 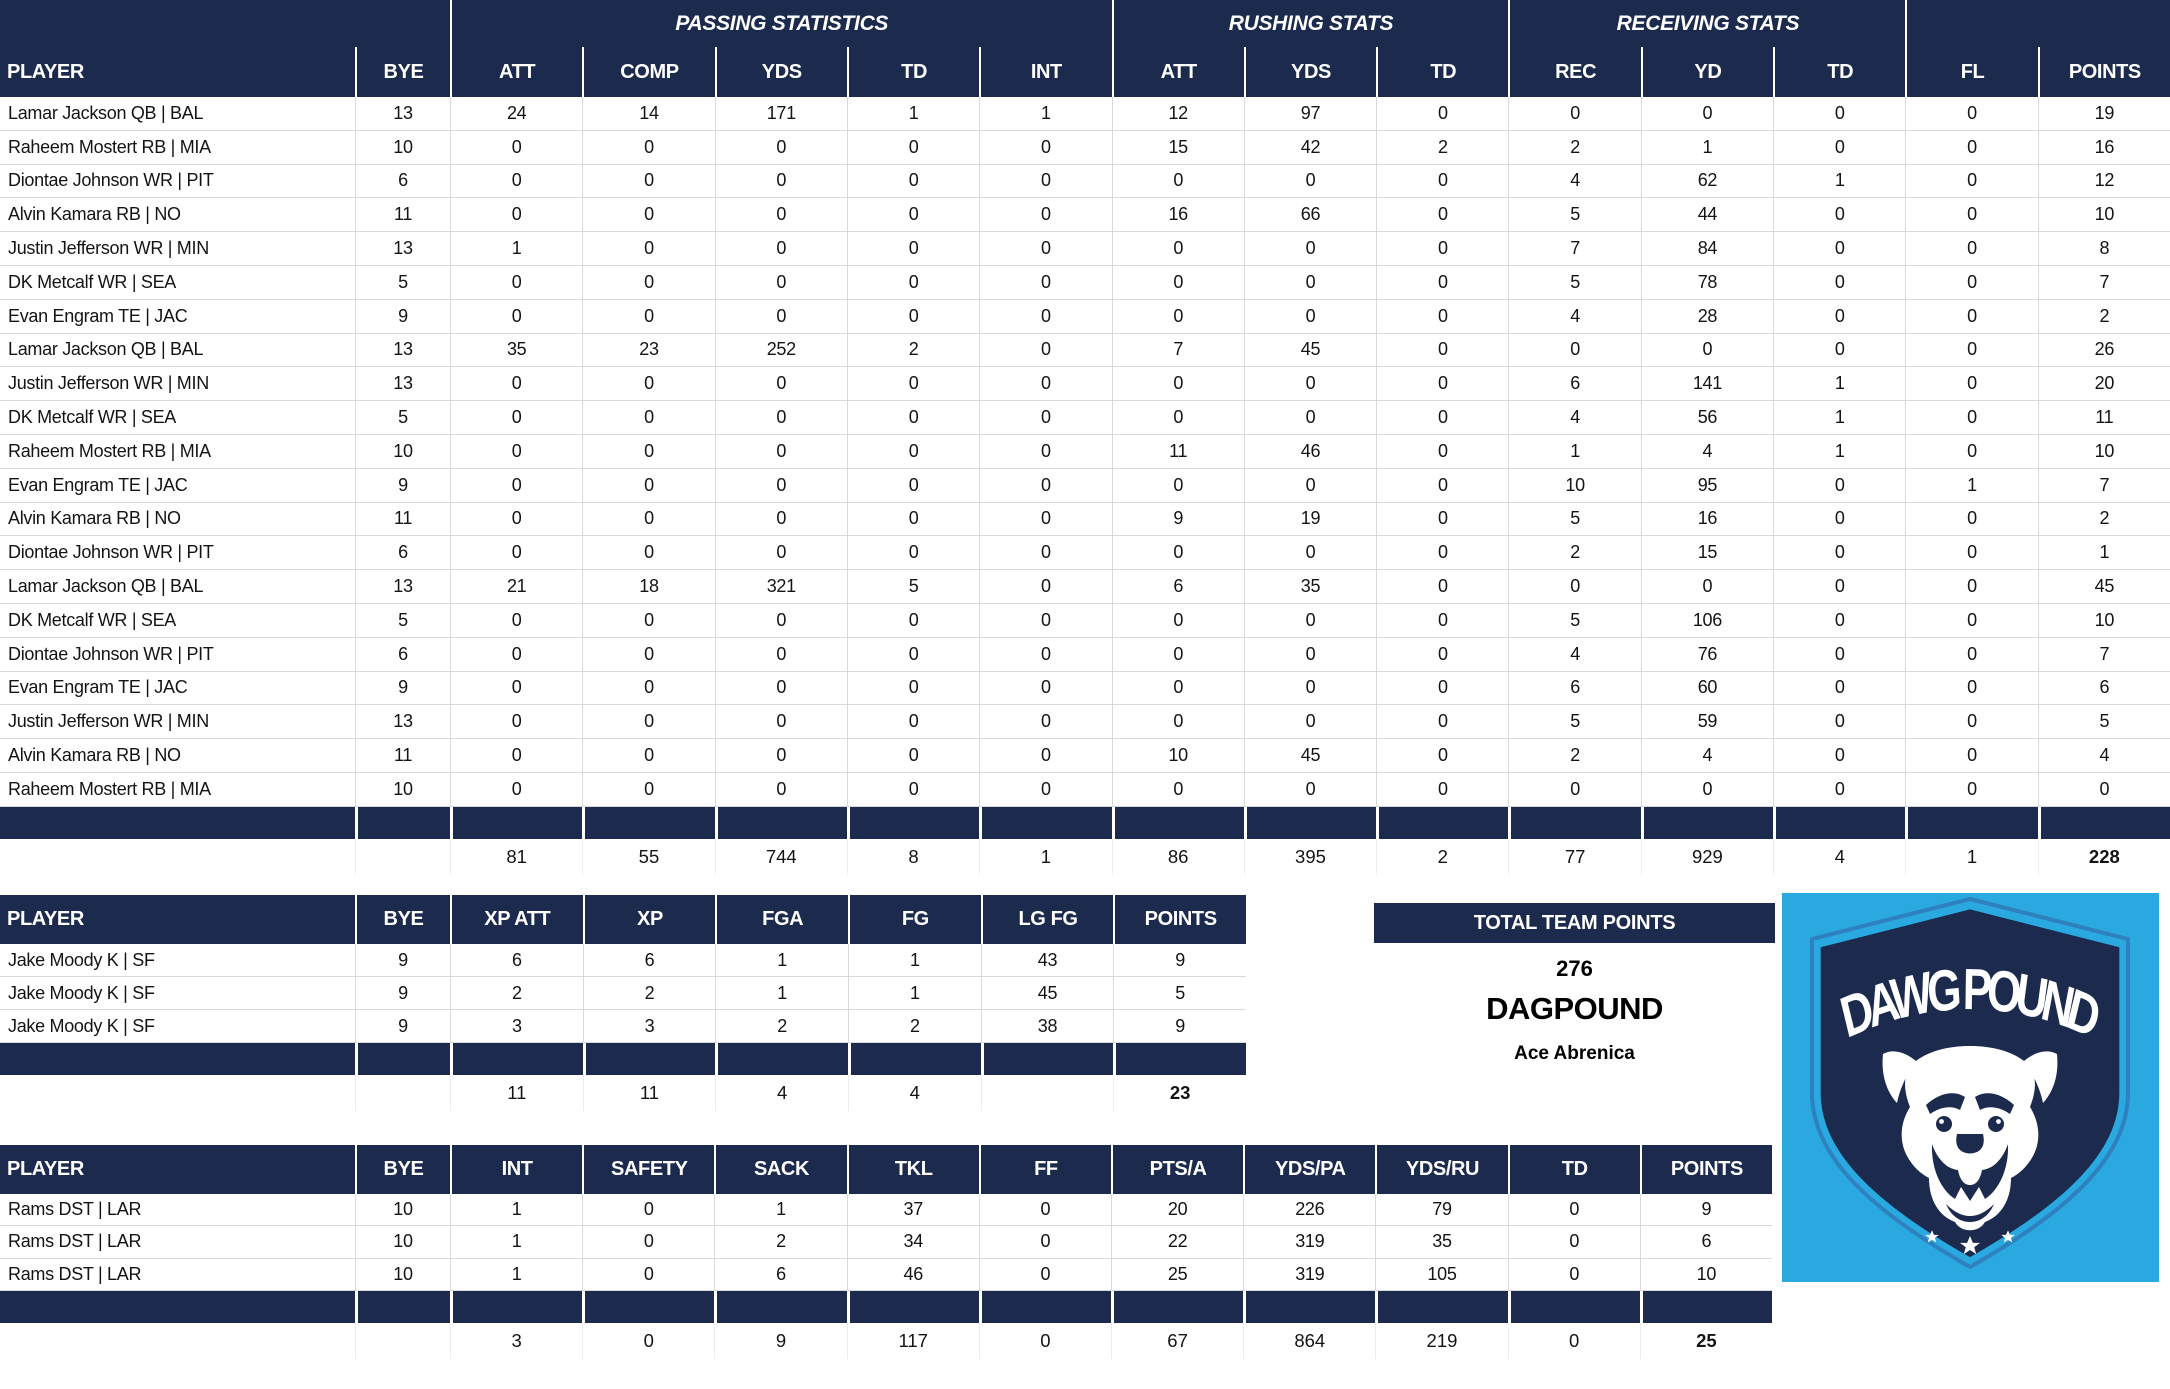 What do you see at coordinates (780, 1340) in the screenshot?
I see `total-cell: 9` at bounding box center [780, 1340].